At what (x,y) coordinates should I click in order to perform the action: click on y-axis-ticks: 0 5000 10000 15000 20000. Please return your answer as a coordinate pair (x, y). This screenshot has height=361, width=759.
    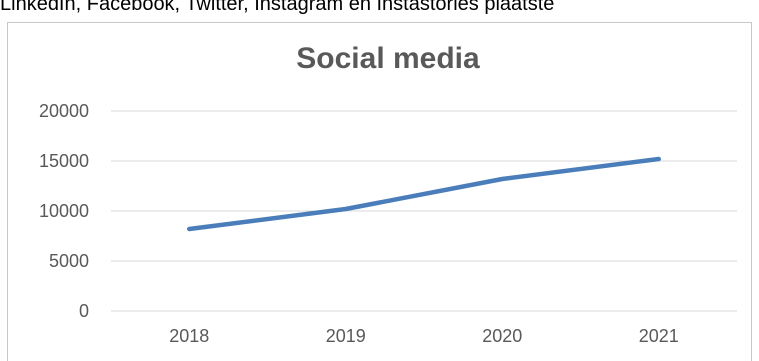
    Looking at the image, I should click on (64, 211).